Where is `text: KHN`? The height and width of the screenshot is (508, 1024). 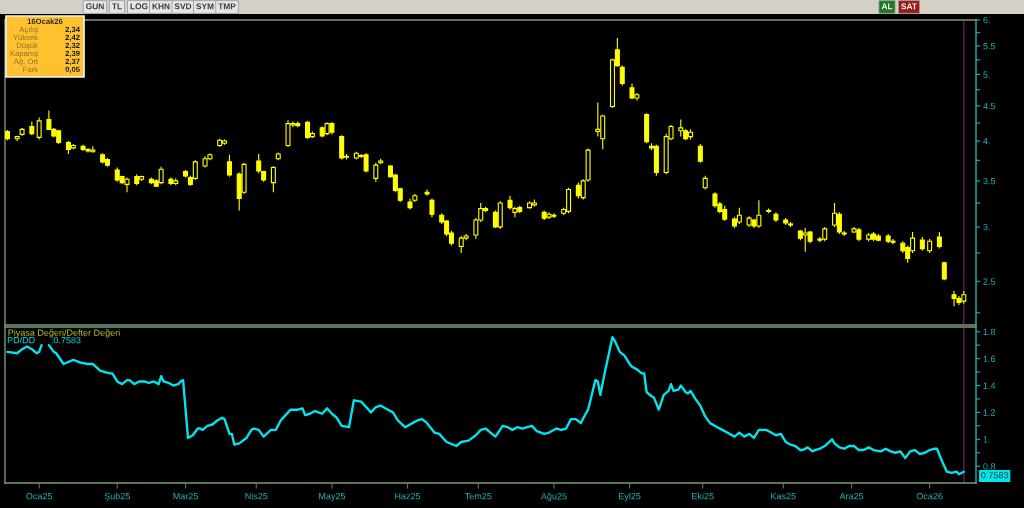
text: KHN is located at coordinates (161, 6).